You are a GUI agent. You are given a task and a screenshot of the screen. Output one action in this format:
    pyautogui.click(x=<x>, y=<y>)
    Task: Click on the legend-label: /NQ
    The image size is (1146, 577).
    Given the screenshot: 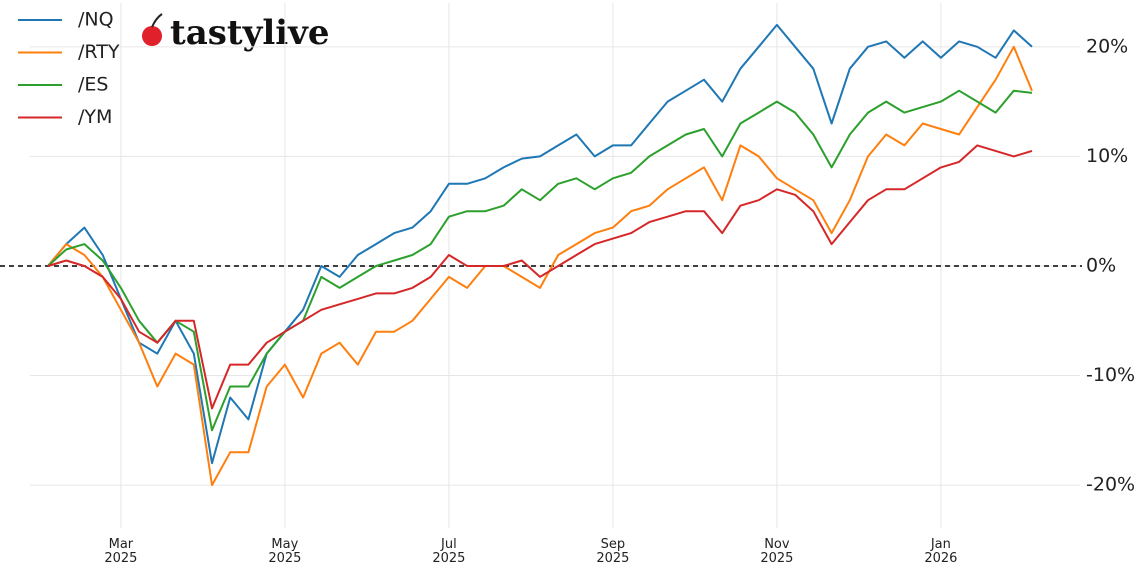 What is the action you would take?
    pyautogui.click(x=96, y=20)
    